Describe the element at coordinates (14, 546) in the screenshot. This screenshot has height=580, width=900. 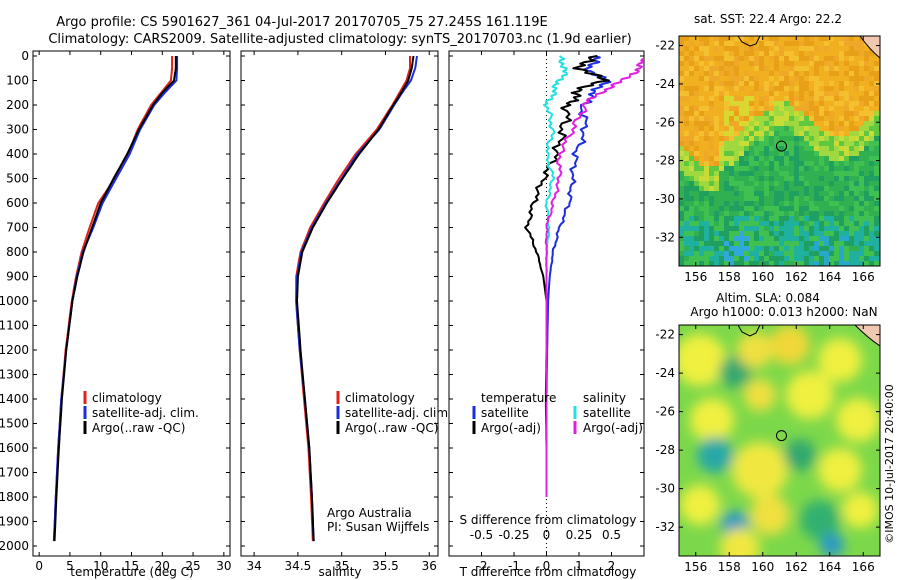
I see `depth-tick-label: 2000` at that location.